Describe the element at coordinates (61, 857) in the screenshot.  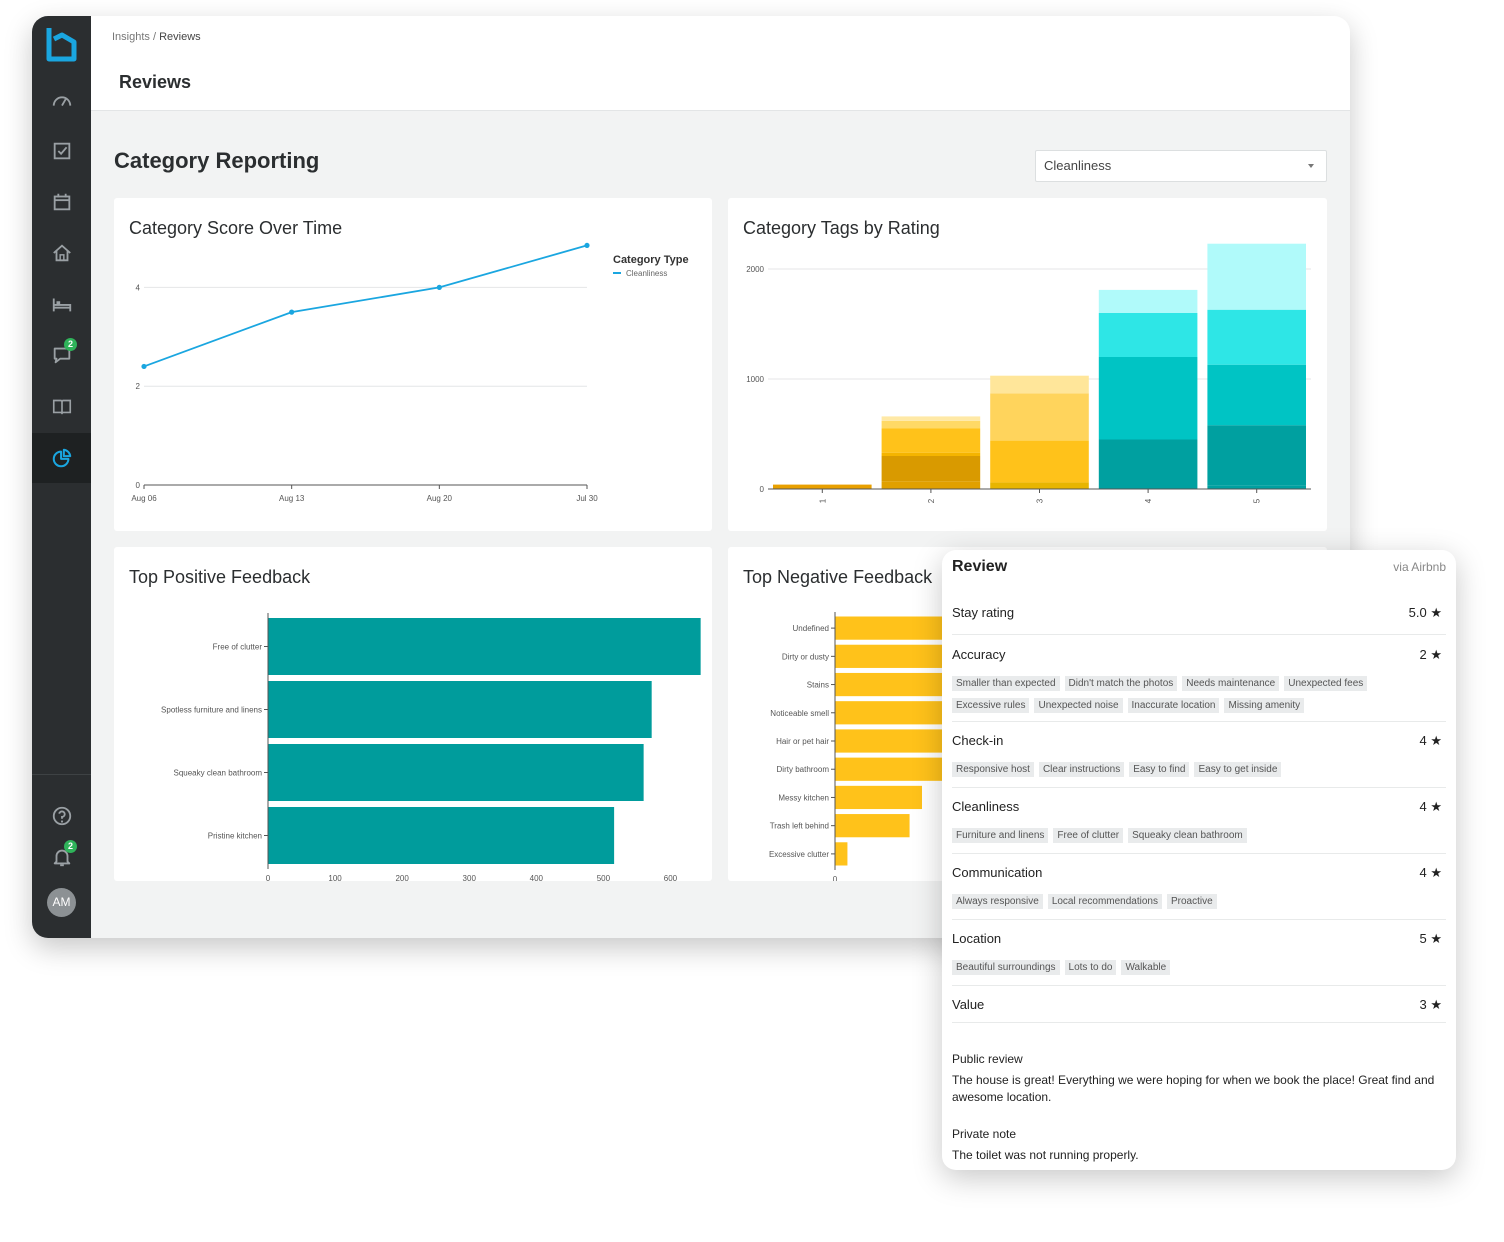
I see `notifications-bell-icon: 2` at that location.